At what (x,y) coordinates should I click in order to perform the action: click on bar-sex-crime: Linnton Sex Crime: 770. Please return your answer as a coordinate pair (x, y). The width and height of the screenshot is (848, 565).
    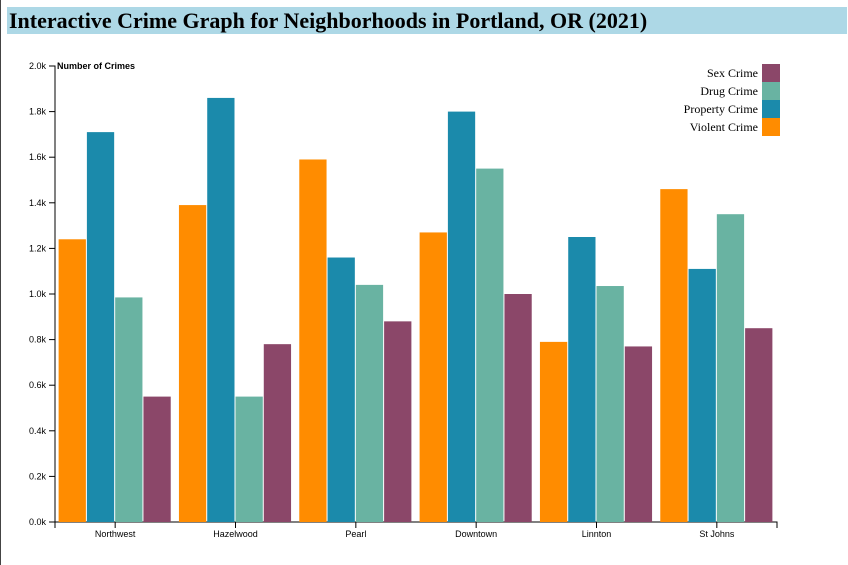
    Looking at the image, I should click on (638, 434).